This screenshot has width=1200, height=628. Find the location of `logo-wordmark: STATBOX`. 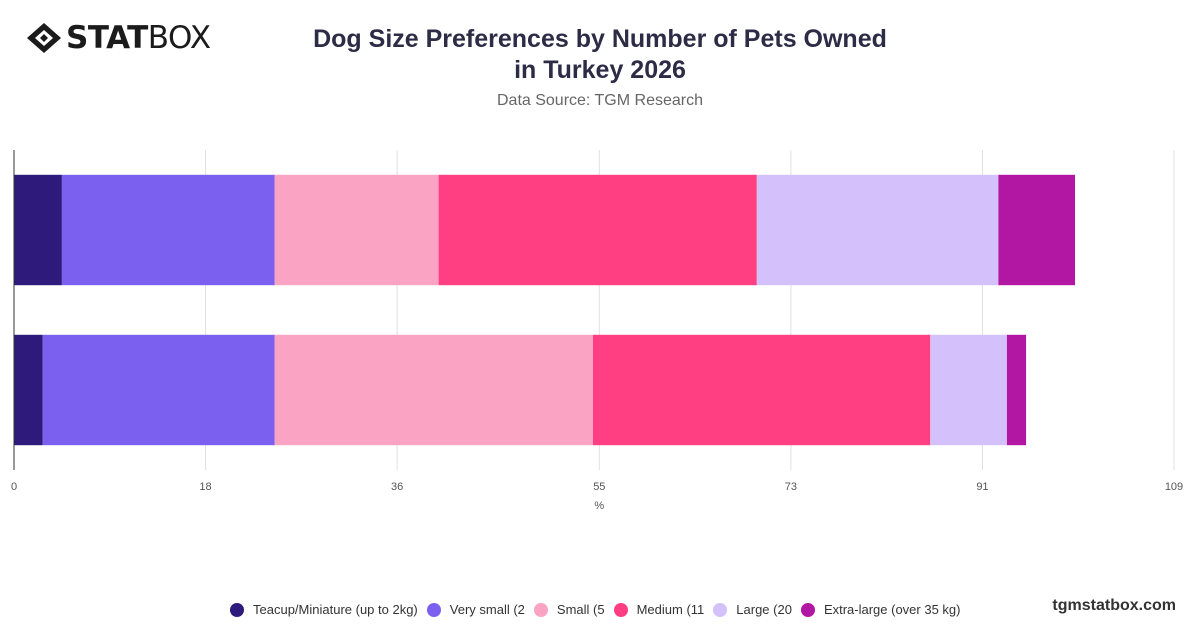

logo-wordmark: STATBOX is located at coordinates (138, 37).